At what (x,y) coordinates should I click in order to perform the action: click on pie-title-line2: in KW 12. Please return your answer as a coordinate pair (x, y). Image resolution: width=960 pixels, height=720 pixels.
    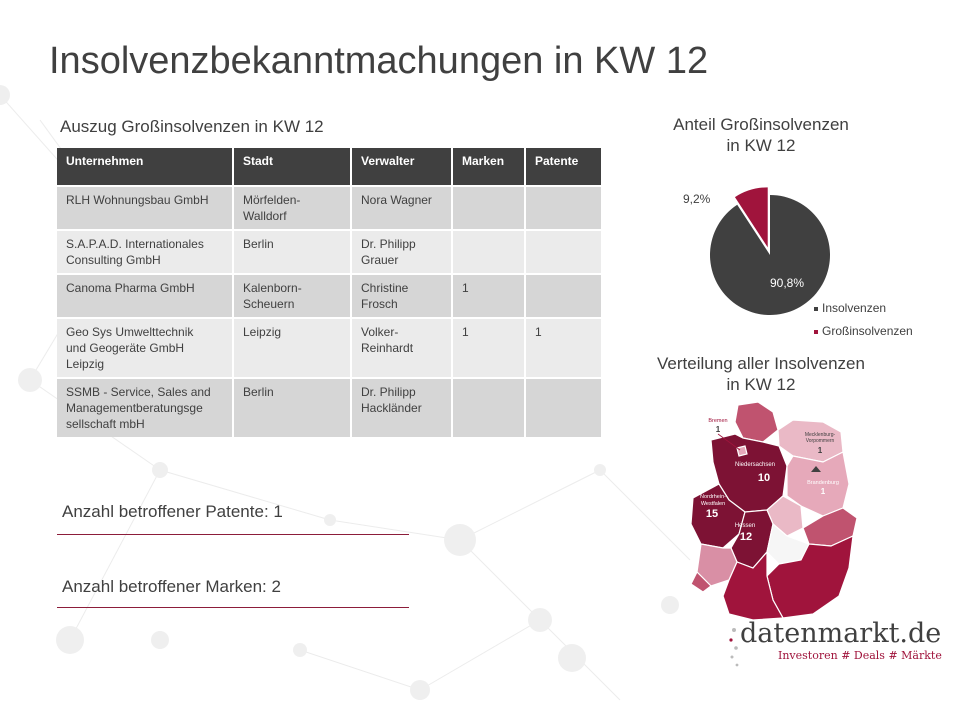
    Looking at the image, I should click on (761, 145).